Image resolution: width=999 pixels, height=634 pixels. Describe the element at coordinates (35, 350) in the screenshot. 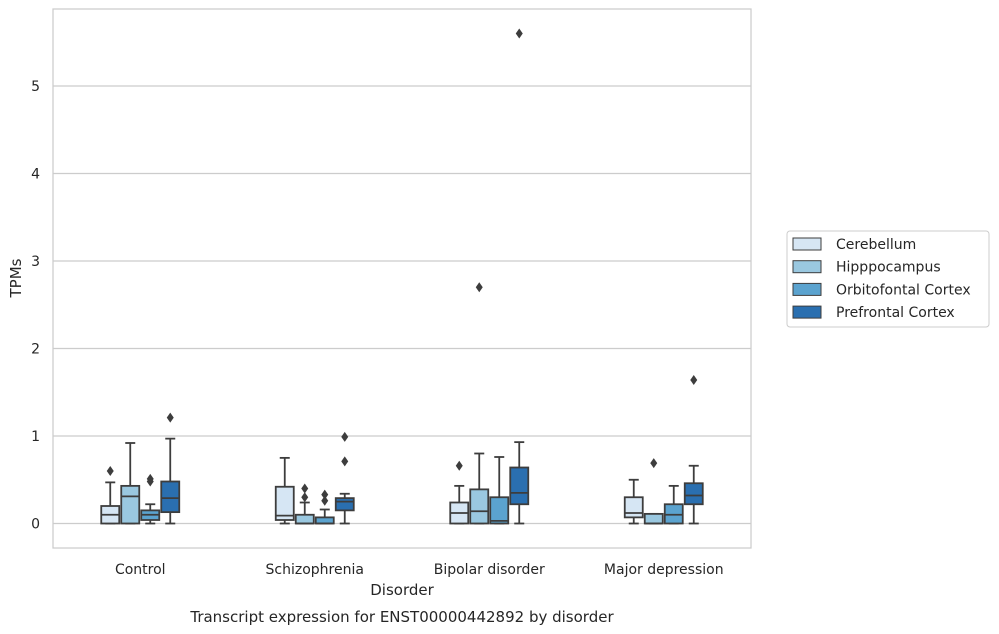

I see `y-tick-label: 2` at that location.